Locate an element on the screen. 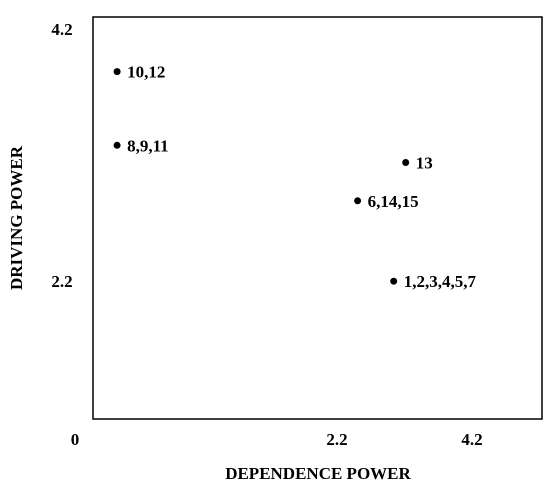  y-tick-label-0: 2.2 is located at coordinates (61, 281).